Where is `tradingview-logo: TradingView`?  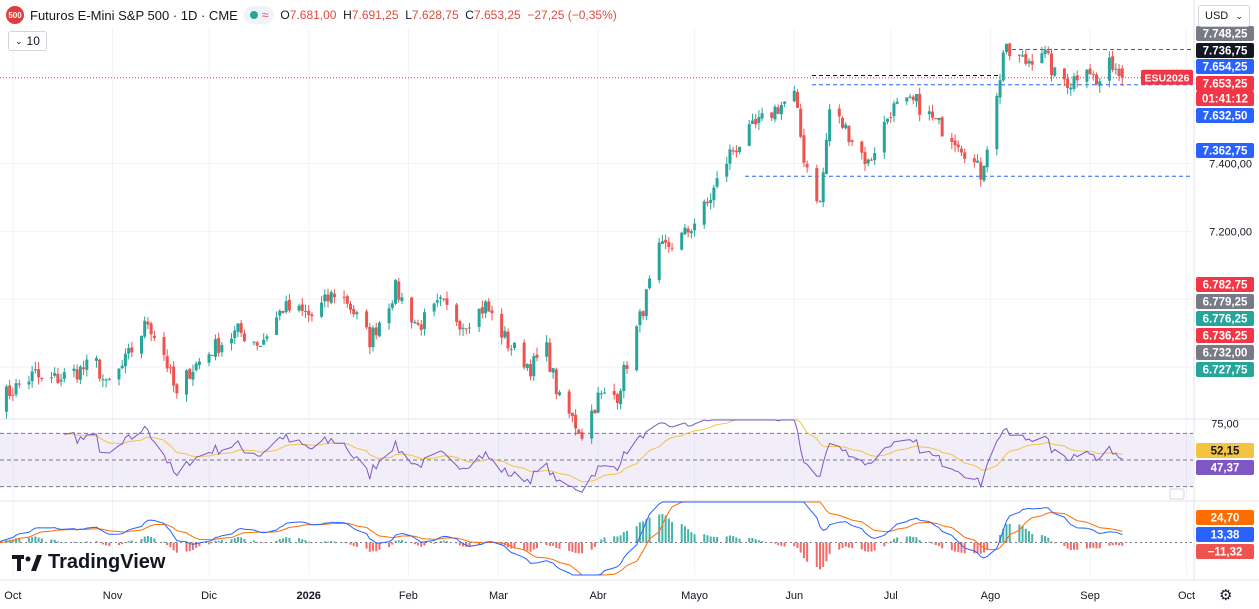
tradingview-logo: TradingView is located at coordinates (88, 562).